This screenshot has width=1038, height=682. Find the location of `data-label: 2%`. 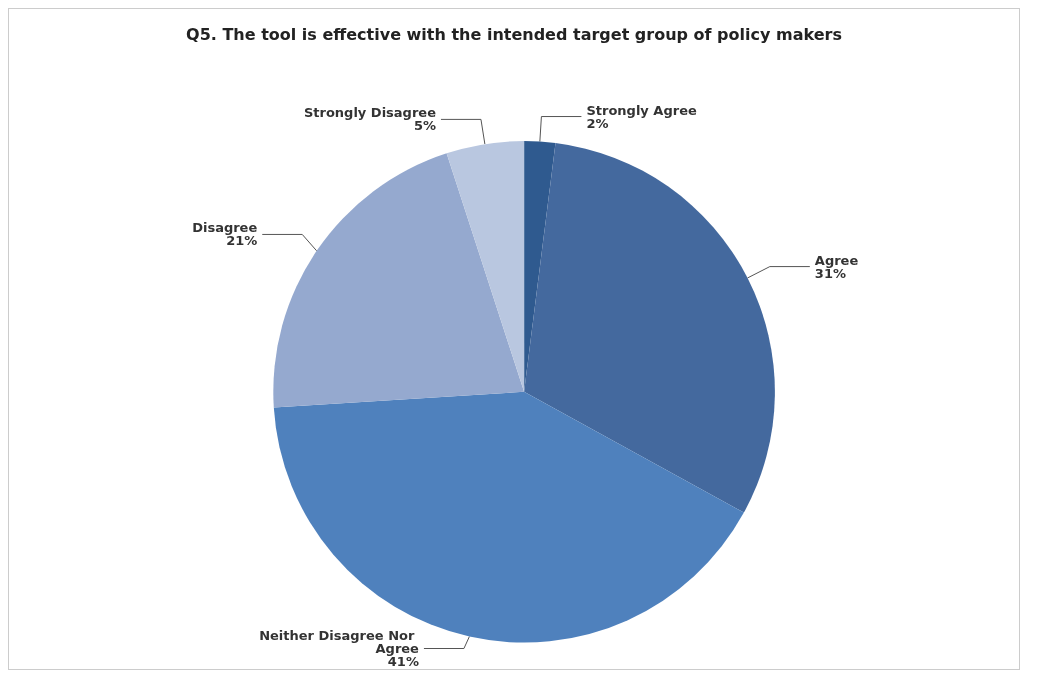

data-label: 2% is located at coordinates (597, 123).